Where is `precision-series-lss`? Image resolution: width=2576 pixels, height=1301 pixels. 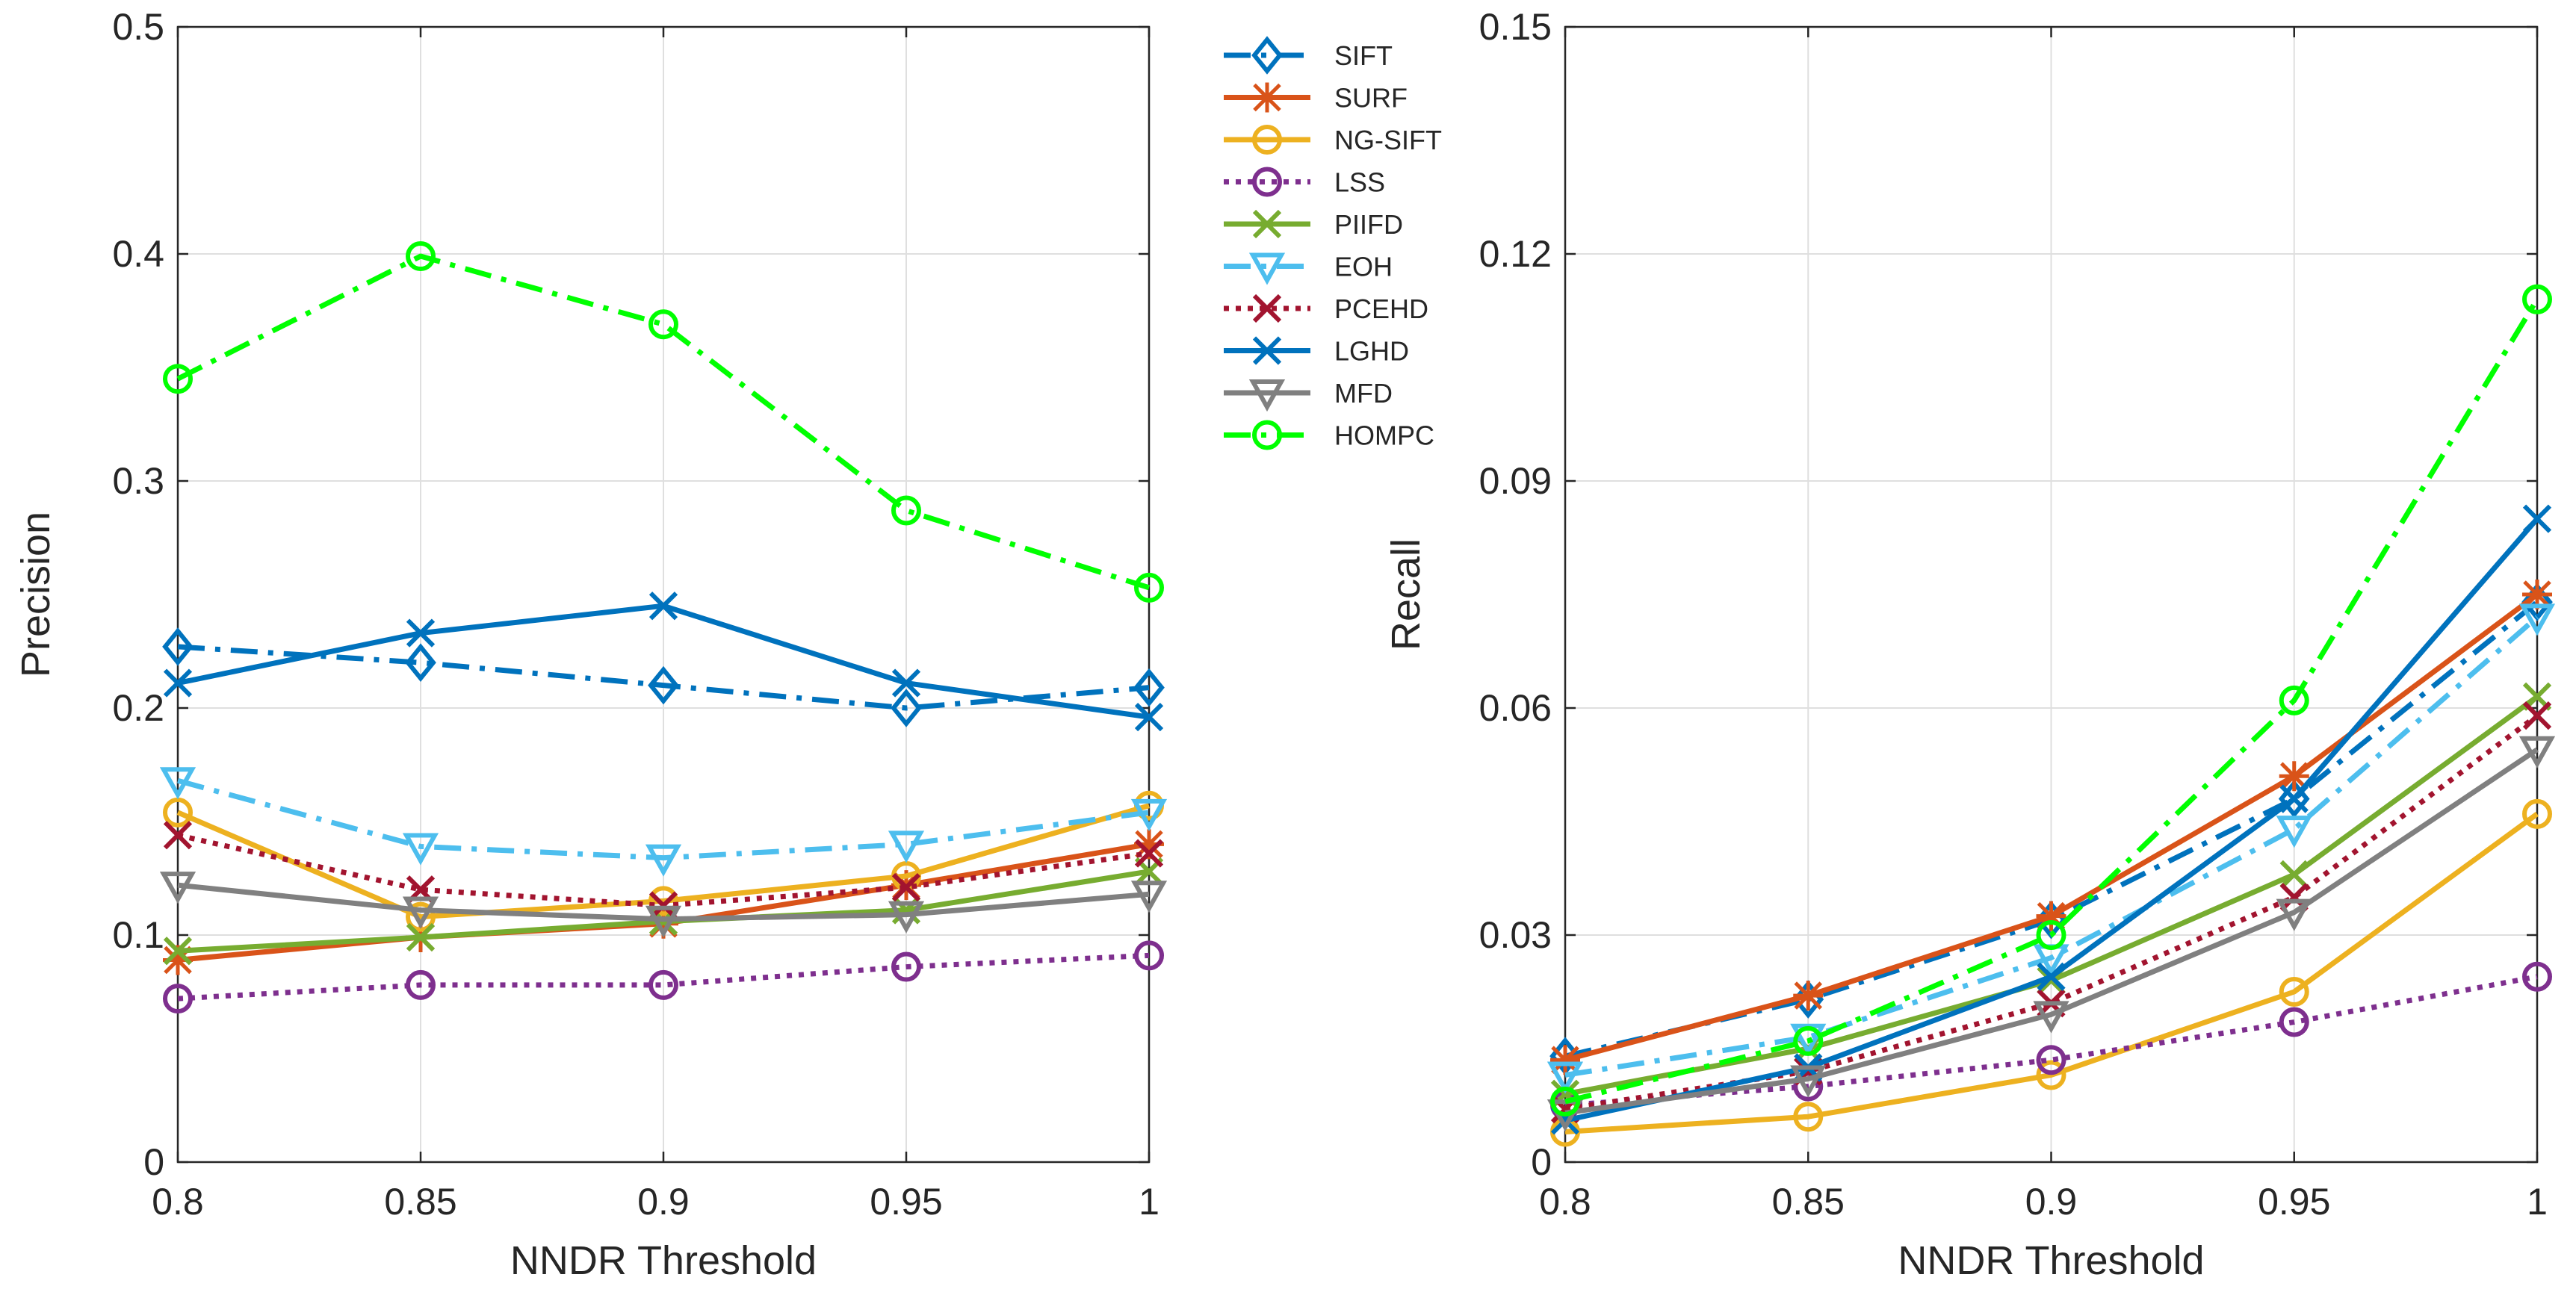 precision-series-lss is located at coordinates (663, 977).